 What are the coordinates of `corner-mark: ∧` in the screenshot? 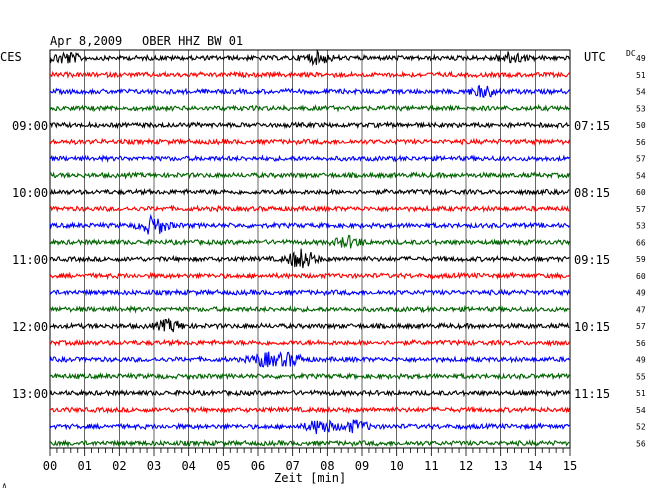 It's located at (4, 485).